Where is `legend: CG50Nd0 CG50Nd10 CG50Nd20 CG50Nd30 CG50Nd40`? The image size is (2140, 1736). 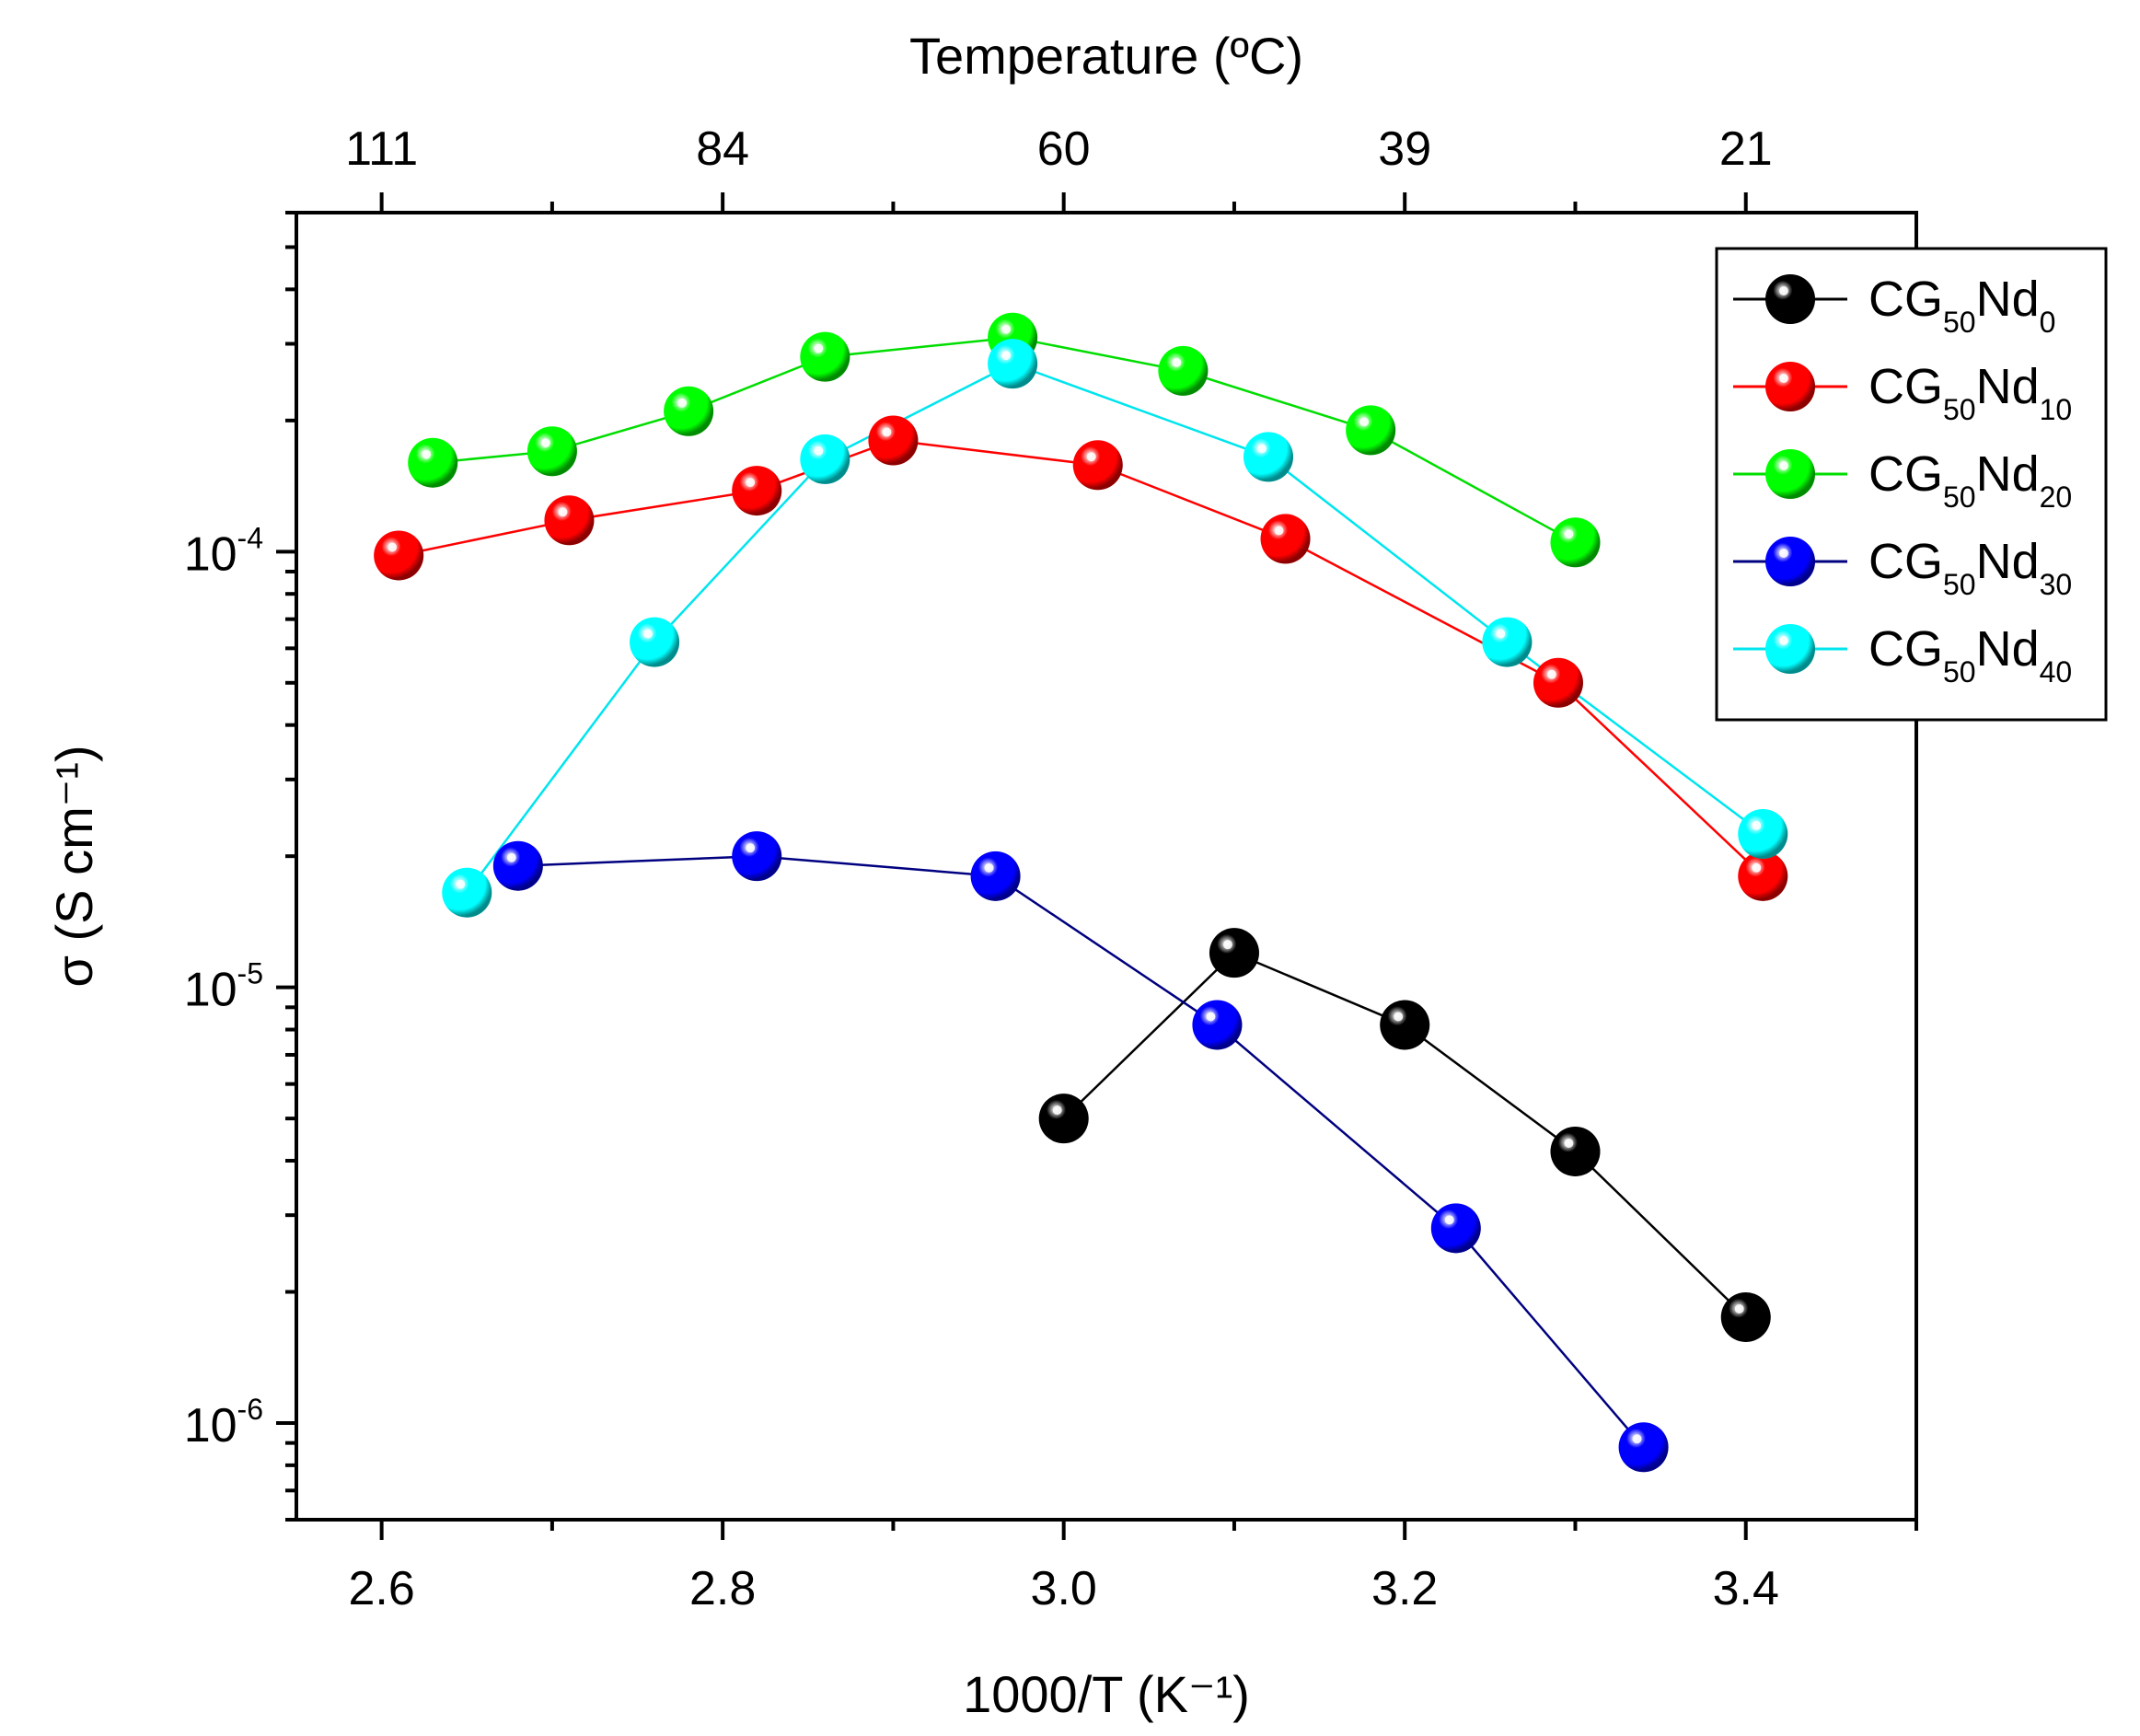 legend: CG50Nd0 CG50Nd10 CG50Nd20 CG50Nd30 CG50Nd40 is located at coordinates (1911, 485).